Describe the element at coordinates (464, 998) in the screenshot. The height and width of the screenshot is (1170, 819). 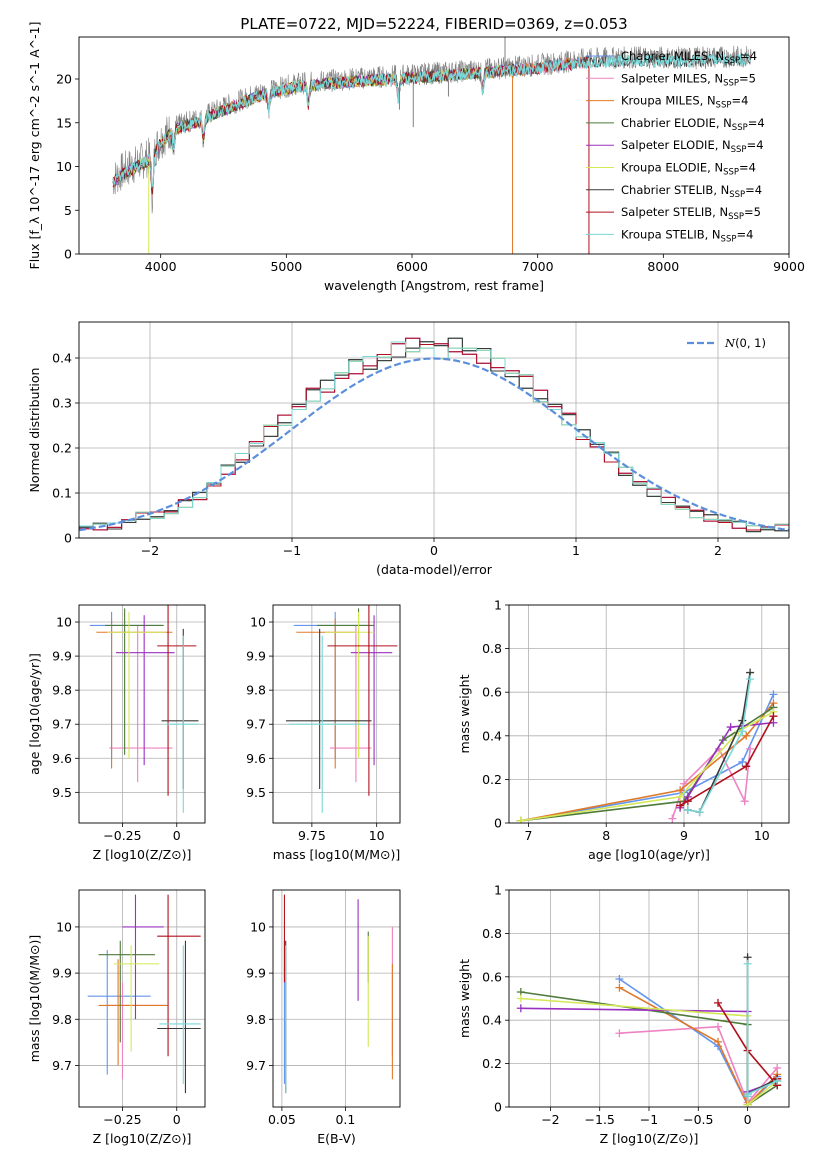
I see `y-axis-label: mass weight` at that location.